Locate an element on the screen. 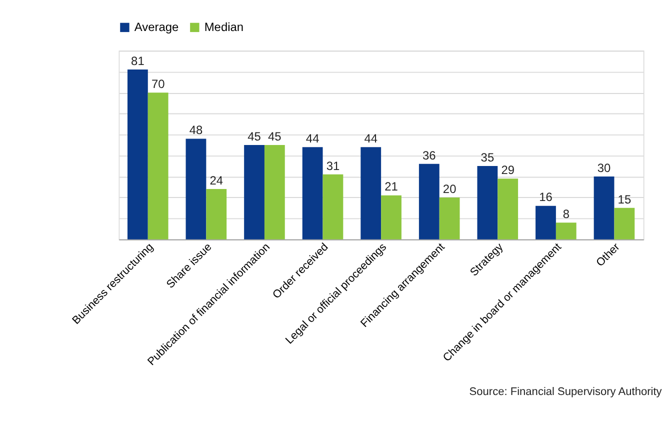  data-label: 16 is located at coordinates (546, 197).